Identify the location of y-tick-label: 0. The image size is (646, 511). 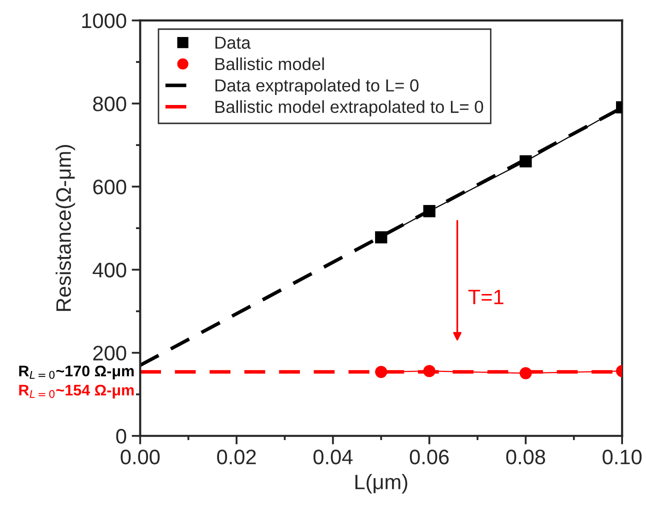
(121, 436).